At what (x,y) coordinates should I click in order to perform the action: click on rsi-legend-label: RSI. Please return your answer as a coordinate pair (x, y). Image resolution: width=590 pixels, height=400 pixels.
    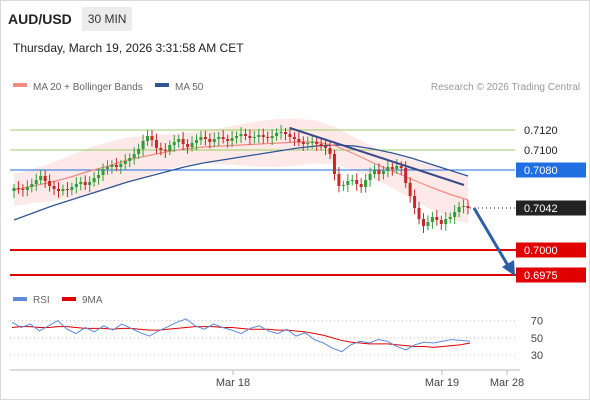
    Looking at the image, I should click on (41, 300).